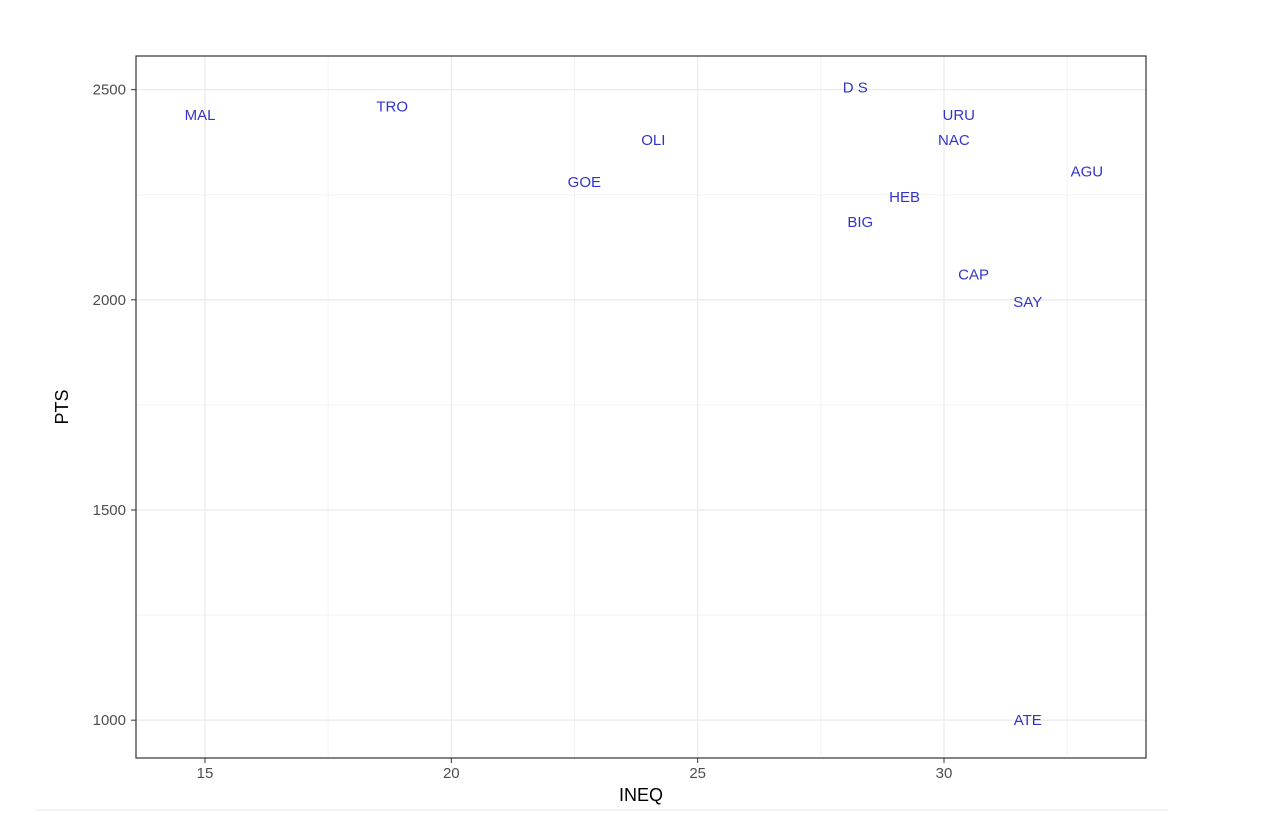 This screenshot has height=820, width=1269. I want to click on point-label-goe: GOE, so click(584, 182).